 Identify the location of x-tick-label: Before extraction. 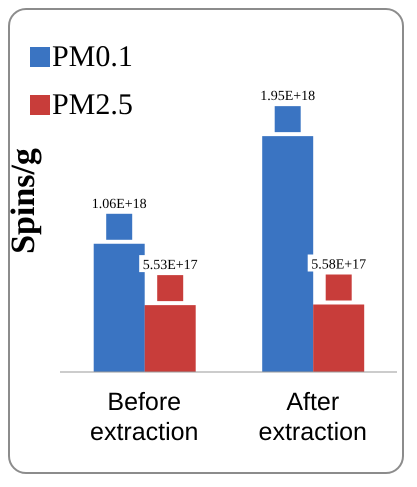
(144, 417).